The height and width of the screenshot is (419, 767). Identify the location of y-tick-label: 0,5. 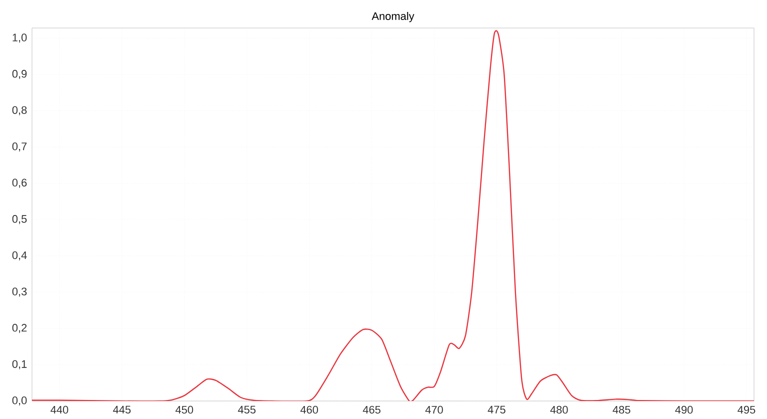
(19, 219).